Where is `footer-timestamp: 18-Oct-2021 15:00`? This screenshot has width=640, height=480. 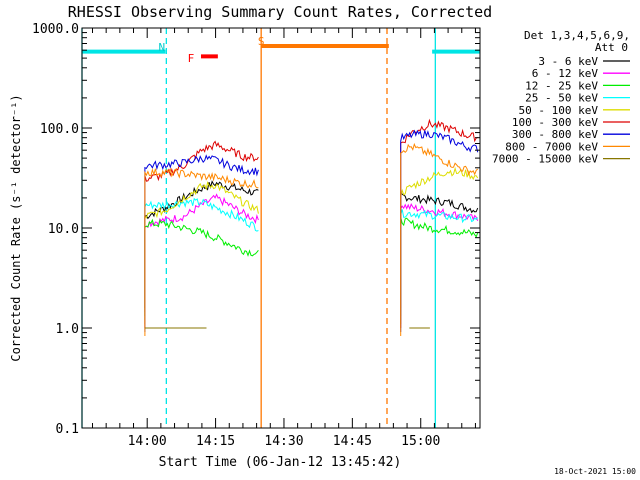
footer-timestamp: 18-Oct-2021 15:00 is located at coordinates (595, 471).